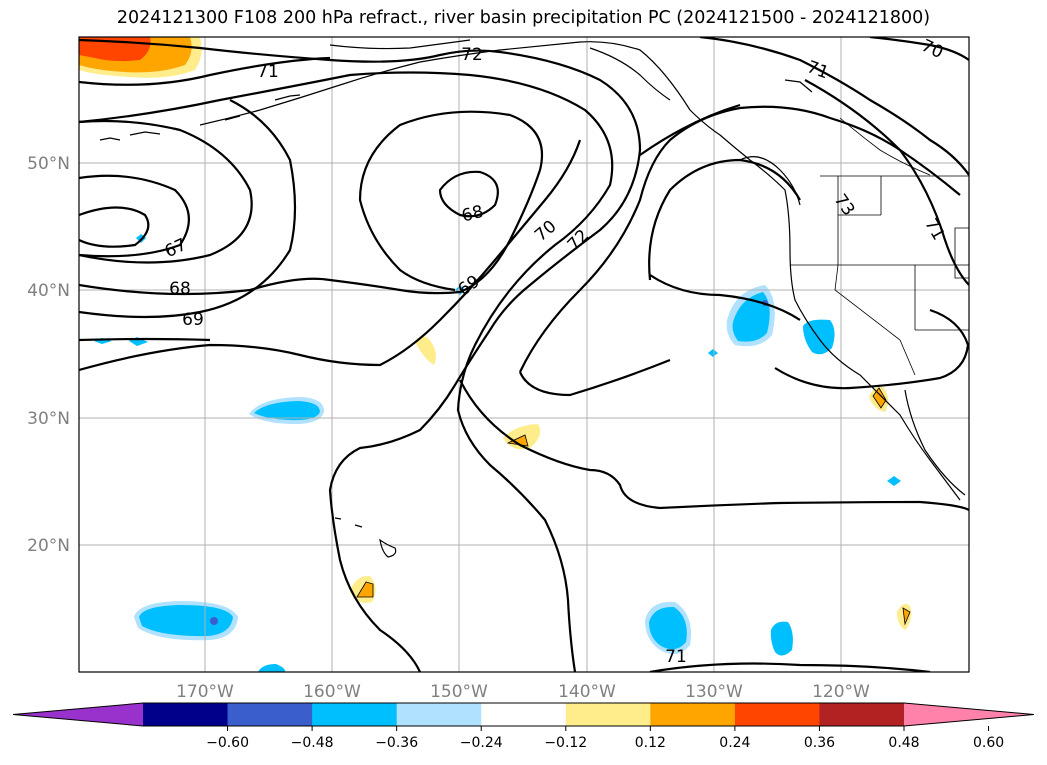 Image resolution: width=1047 pixels, height=765 pixels. I want to click on contour-label: 68, so click(180, 289).